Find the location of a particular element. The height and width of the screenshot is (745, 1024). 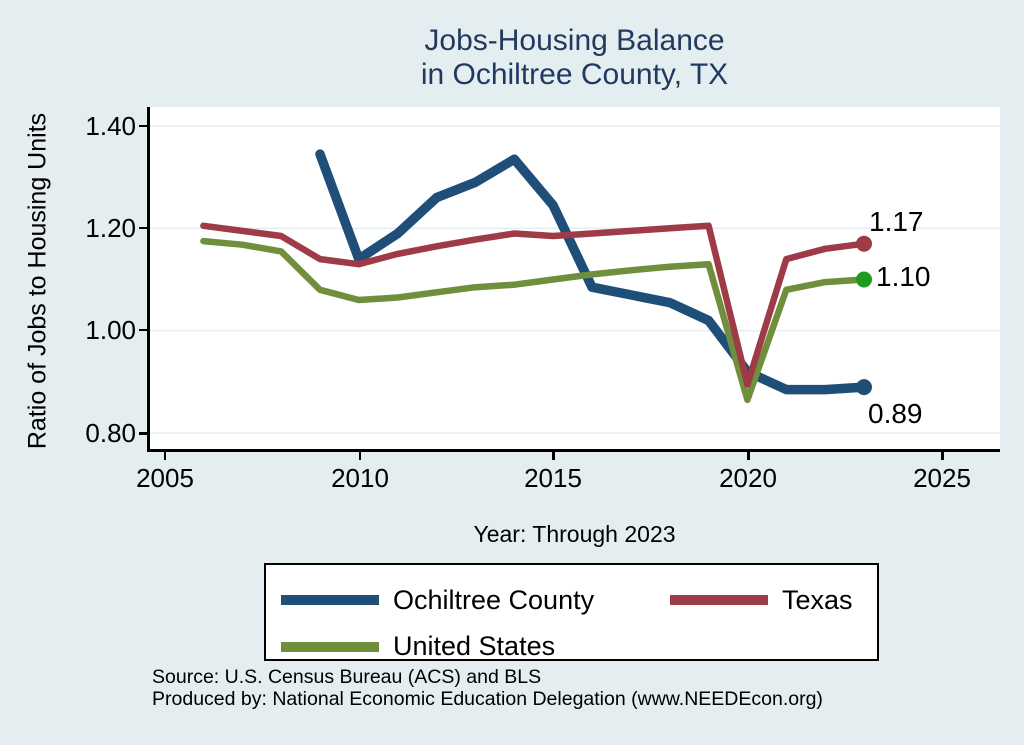

legend-label-united-states: United States is located at coordinates (474, 646).